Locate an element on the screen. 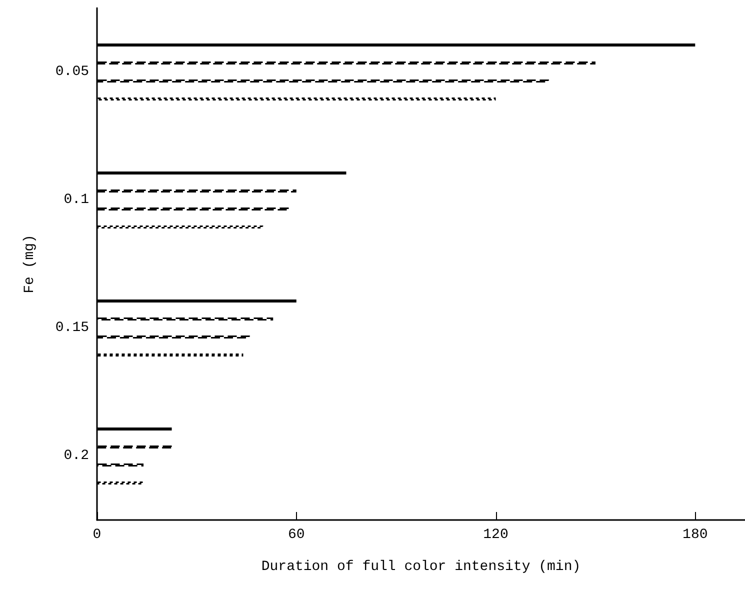  y-tick-label: 0.05 is located at coordinates (72, 72).